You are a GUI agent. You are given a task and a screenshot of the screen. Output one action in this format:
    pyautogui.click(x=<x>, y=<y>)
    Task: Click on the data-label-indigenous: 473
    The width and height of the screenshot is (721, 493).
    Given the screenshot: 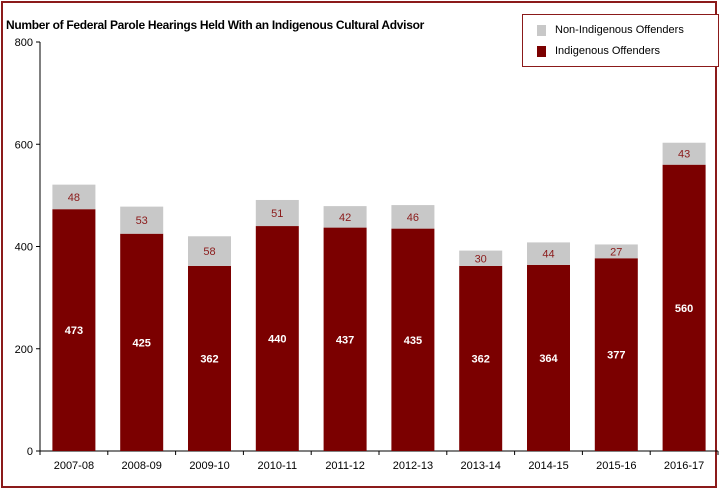 What is the action you would take?
    pyautogui.click(x=74, y=331)
    